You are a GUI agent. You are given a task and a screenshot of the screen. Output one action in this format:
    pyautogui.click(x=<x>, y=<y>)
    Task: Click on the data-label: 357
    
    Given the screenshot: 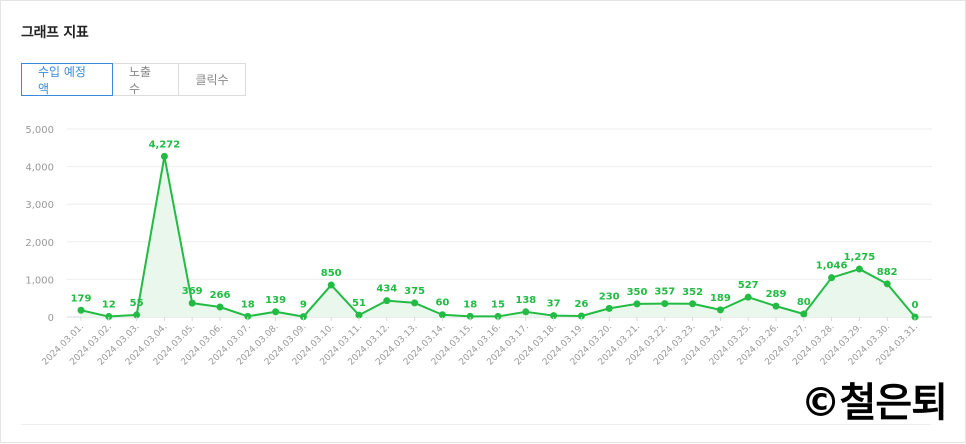 What is the action you would take?
    pyautogui.click(x=664, y=292)
    